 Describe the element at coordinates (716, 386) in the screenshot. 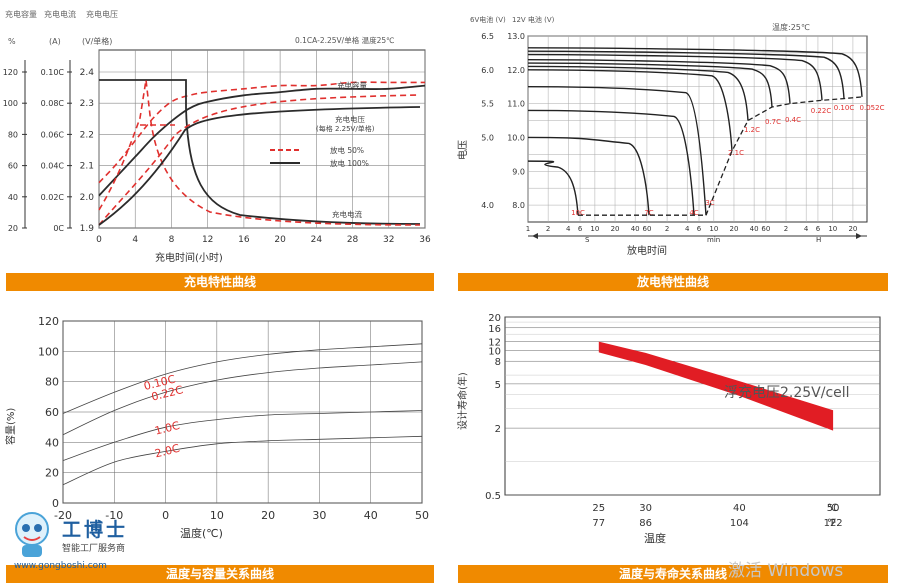

I see `temp-life-curves` at that location.